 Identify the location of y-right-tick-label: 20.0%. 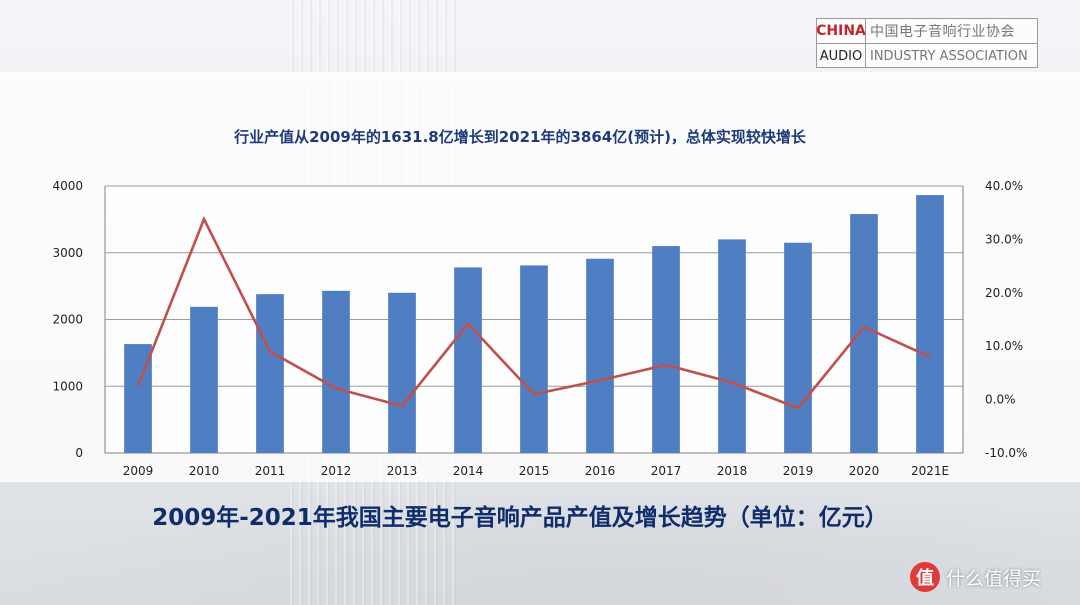
(1004, 293).